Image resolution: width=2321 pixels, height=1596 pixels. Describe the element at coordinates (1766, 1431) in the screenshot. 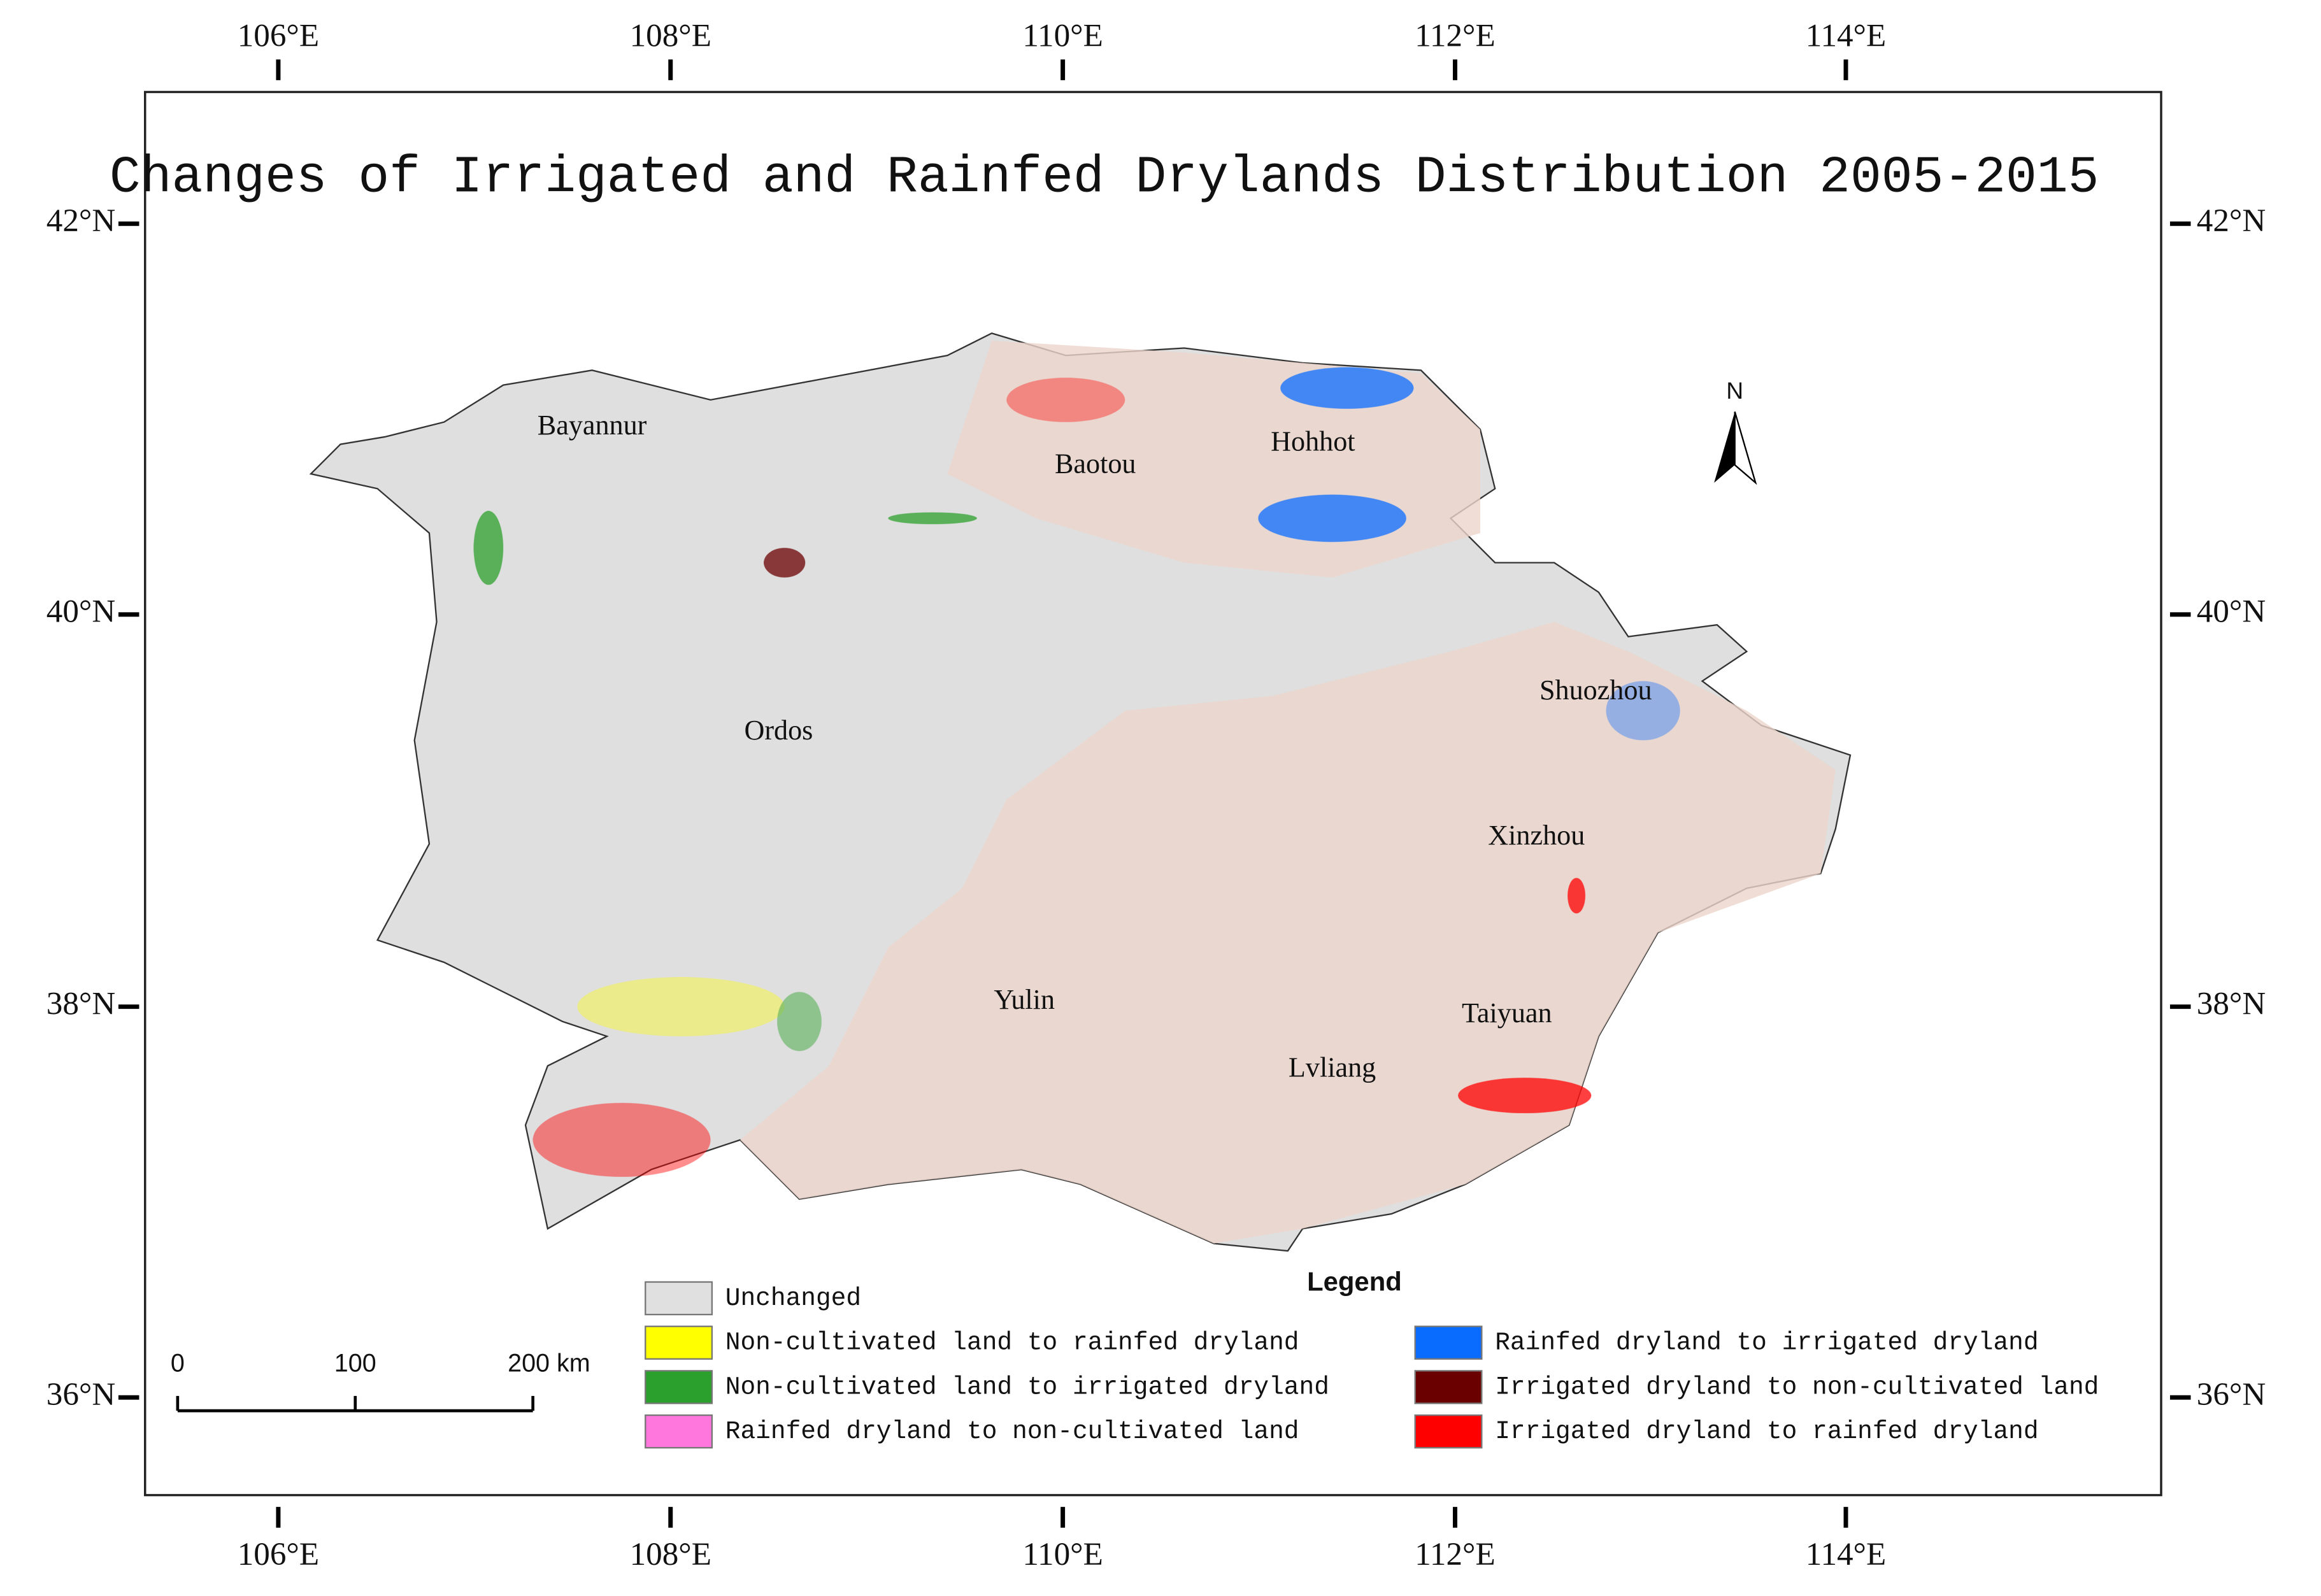

I see `legend-label: Irrigated dryland to rainfed dryland` at that location.